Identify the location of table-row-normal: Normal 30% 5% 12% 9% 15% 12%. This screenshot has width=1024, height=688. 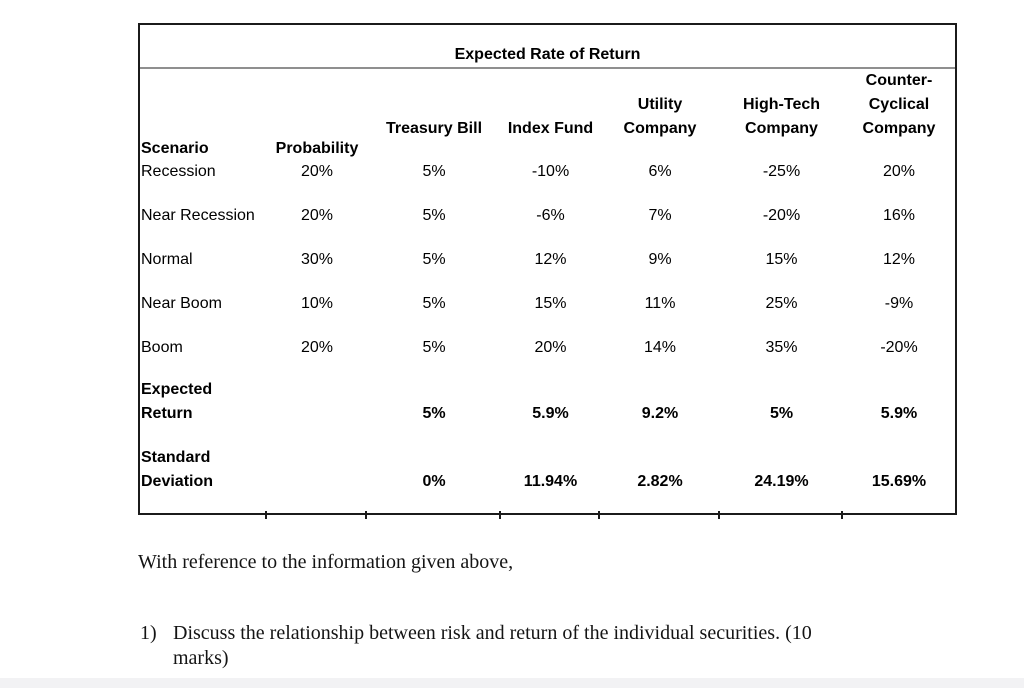
(547, 260).